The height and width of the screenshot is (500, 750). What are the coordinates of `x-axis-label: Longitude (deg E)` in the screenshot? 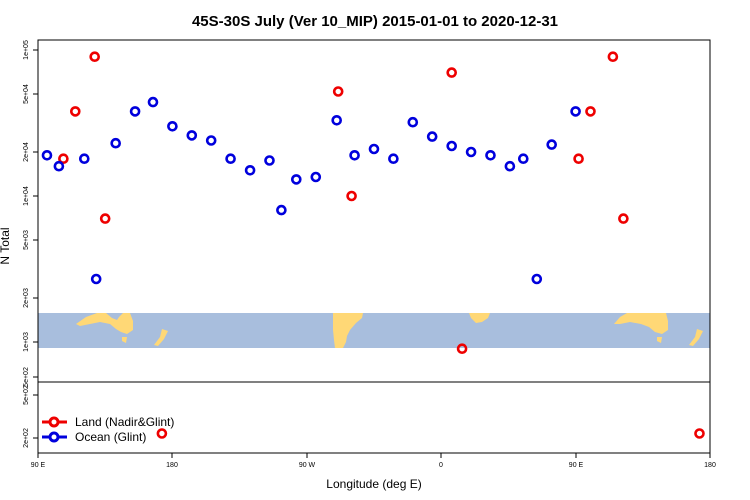 It's located at (373, 484).